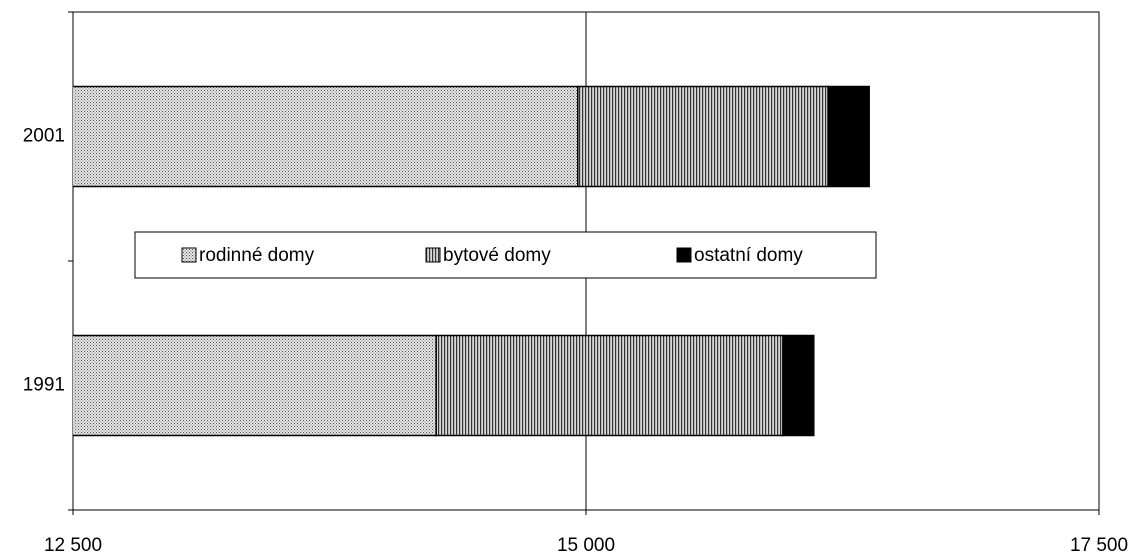  Describe the element at coordinates (73, 545) in the screenshot. I see `x-tick-label: 12 500` at that location.